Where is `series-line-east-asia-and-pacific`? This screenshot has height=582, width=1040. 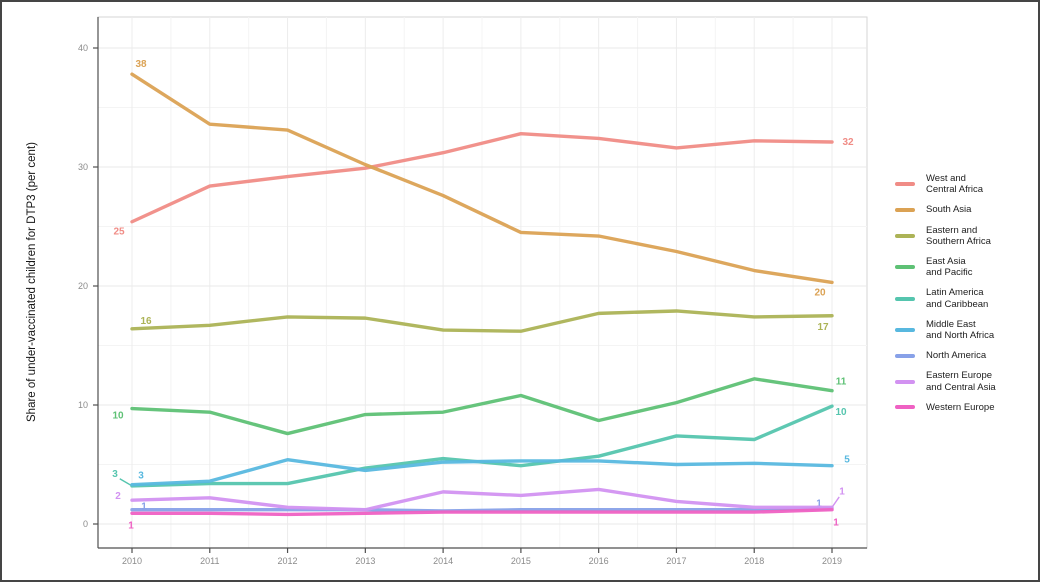
series-line-east-asia-and-pacific is located at coordinates (482, 406).